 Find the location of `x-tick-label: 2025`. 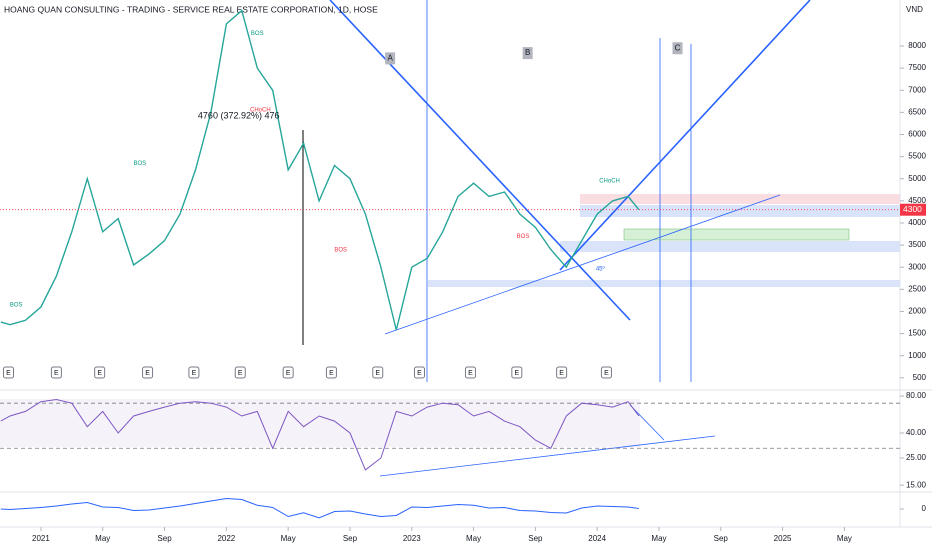

x-tick-label: 2025 is located at coordinates (783, 538).